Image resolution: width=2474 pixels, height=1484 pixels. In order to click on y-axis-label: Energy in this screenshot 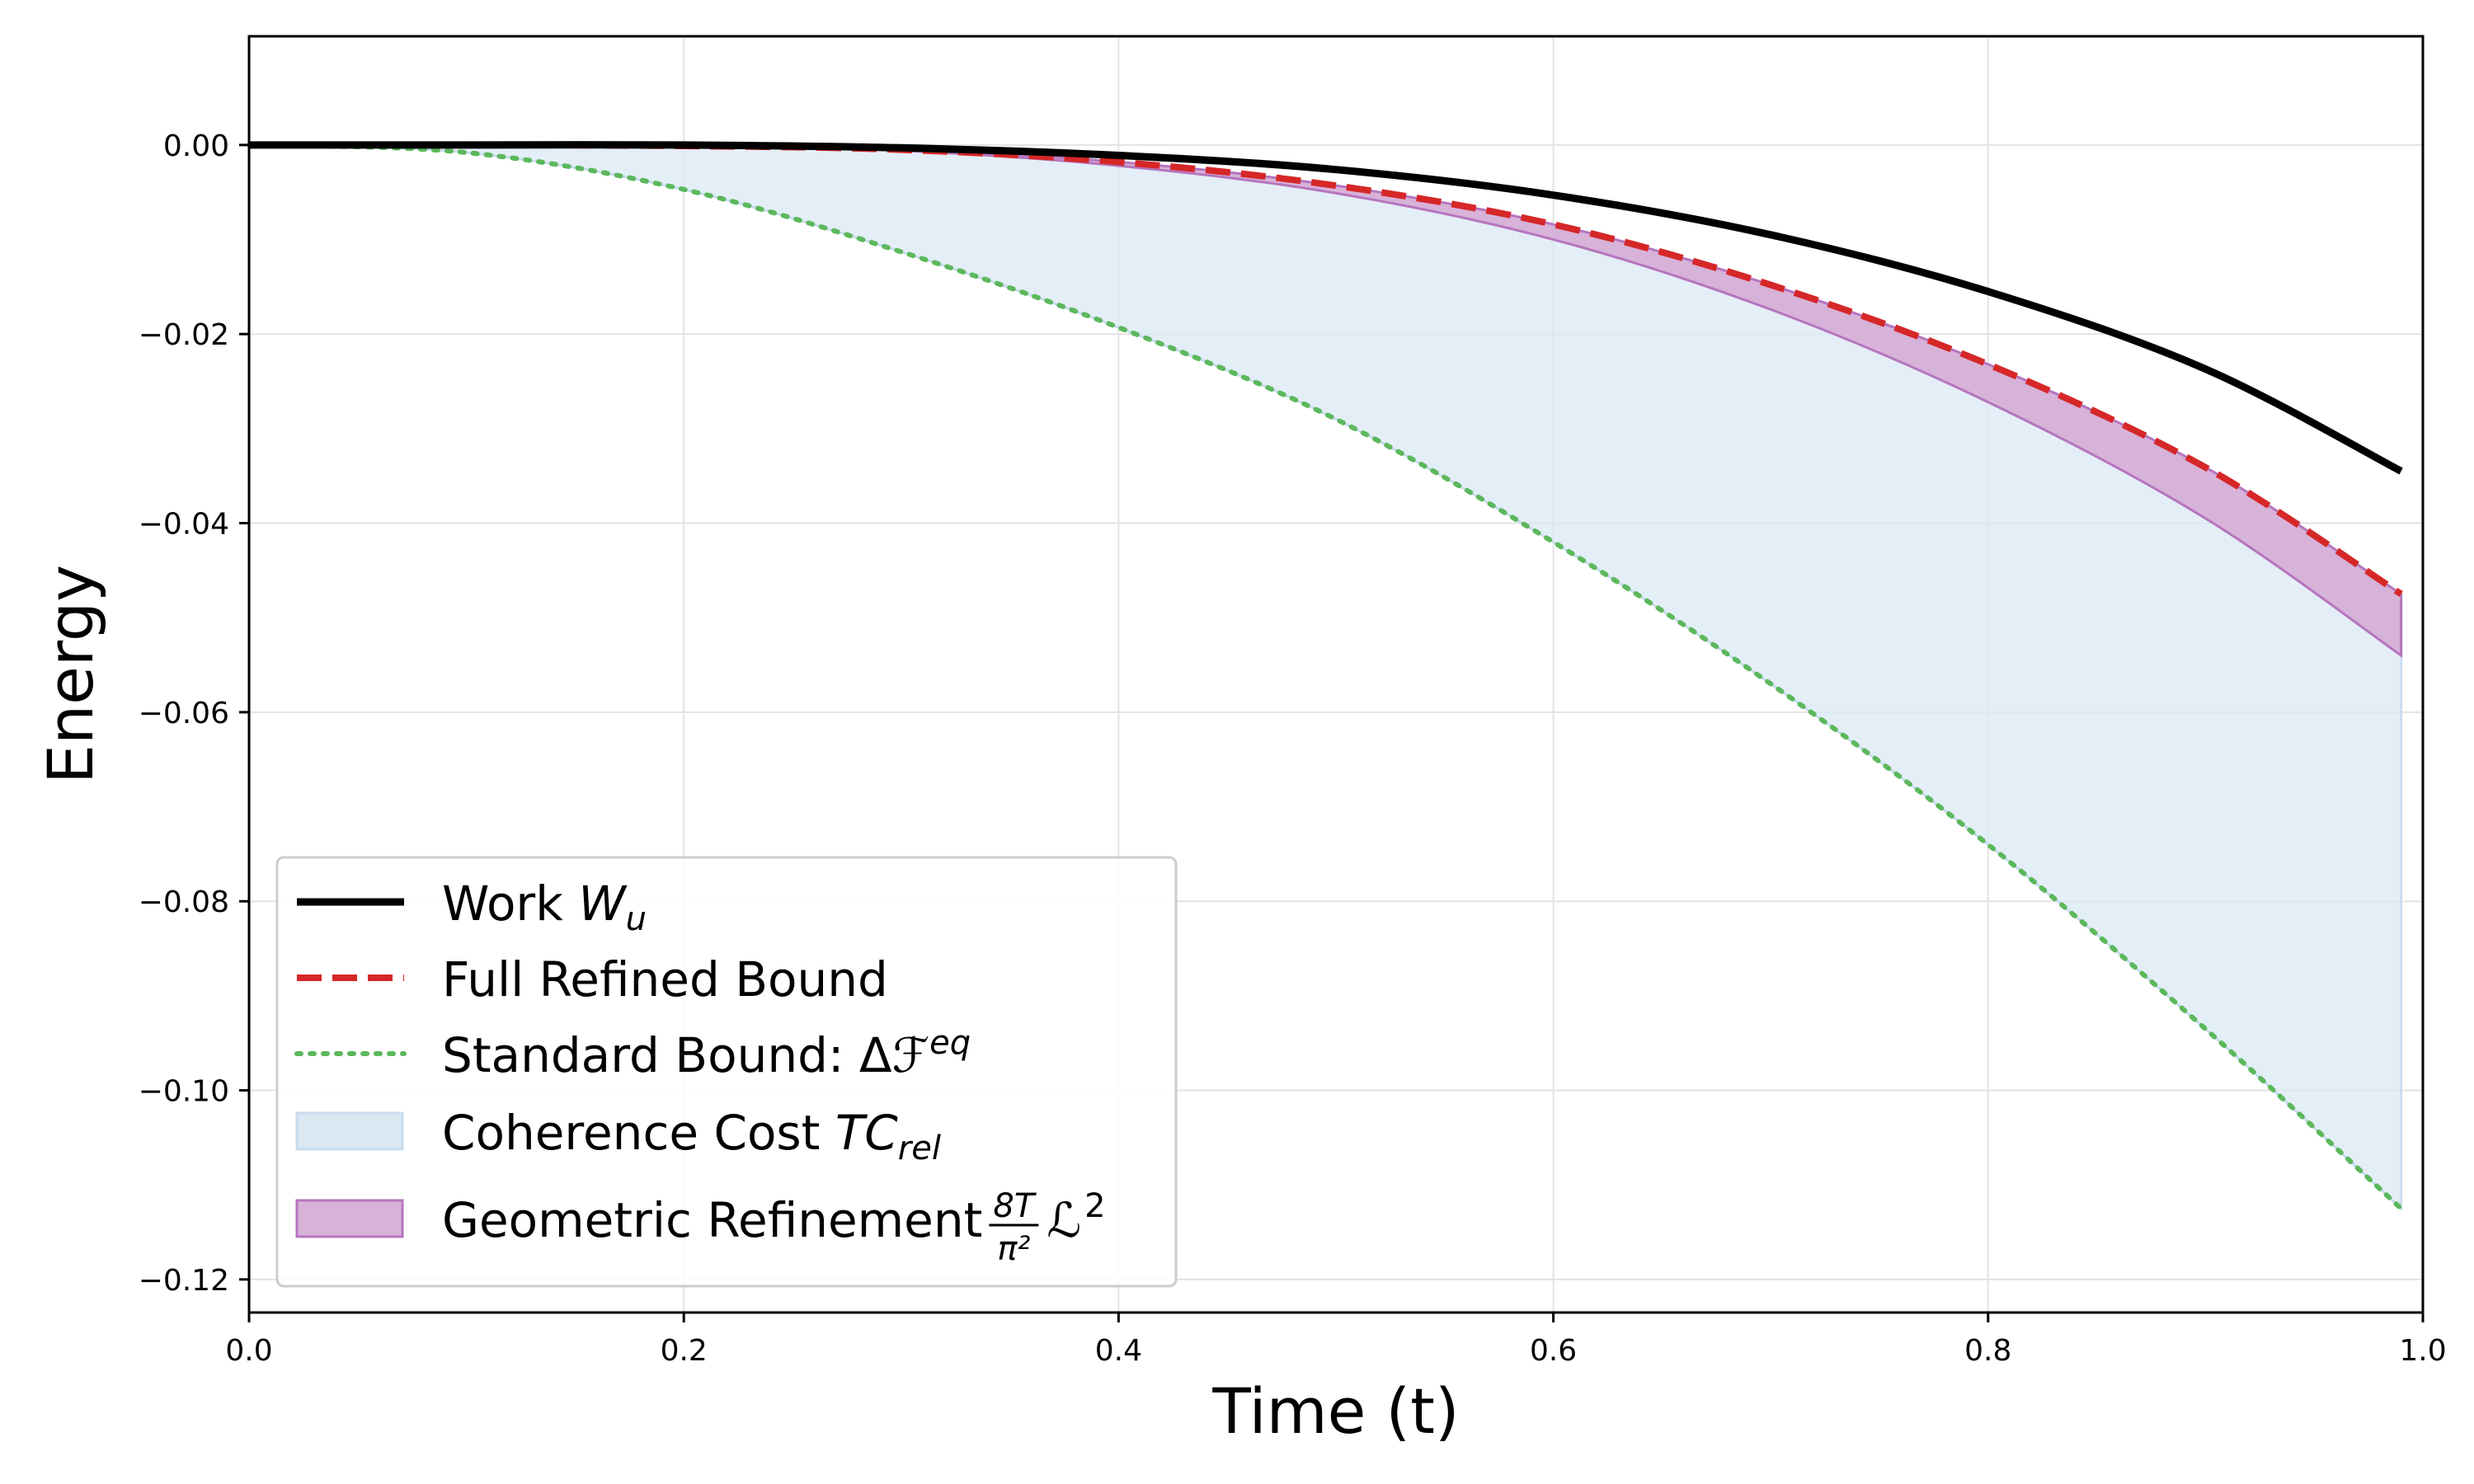, I will do `click(70, 674)`.